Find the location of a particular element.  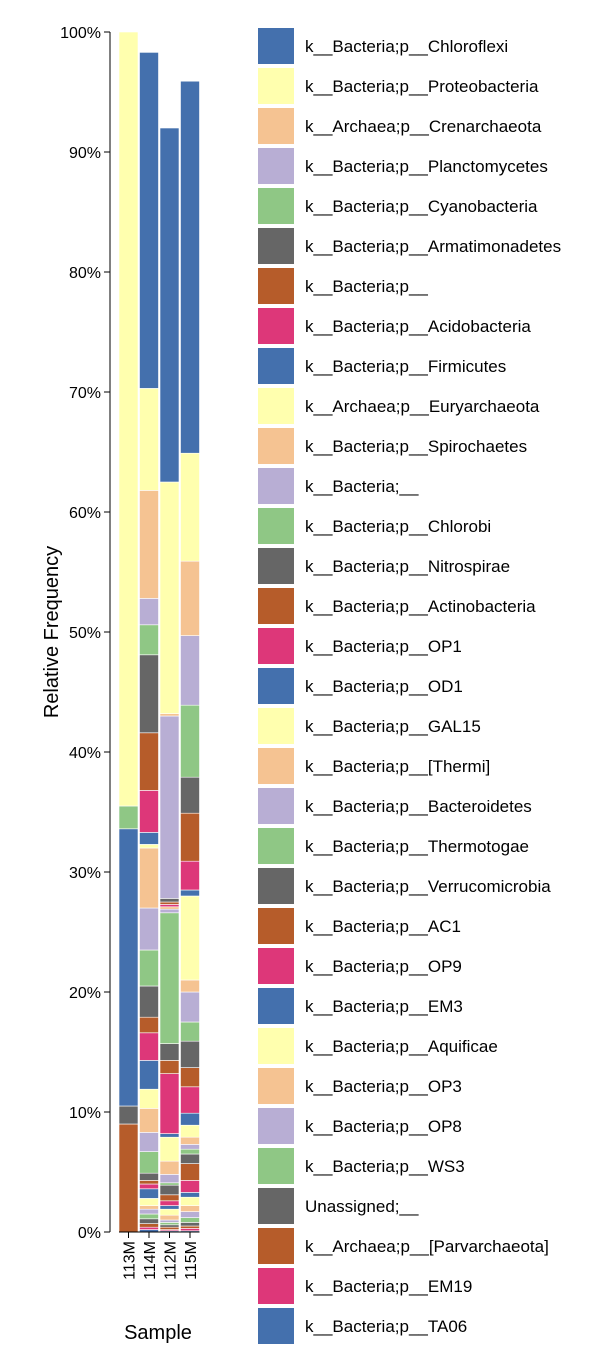

legend-item: k__Bacteria;p__OP1 is located at coordinates (360, 646).